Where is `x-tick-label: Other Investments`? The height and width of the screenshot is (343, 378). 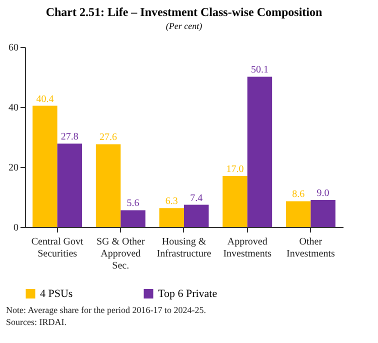
x-tick-label: Other Investments is located at coordinates (310, 248).